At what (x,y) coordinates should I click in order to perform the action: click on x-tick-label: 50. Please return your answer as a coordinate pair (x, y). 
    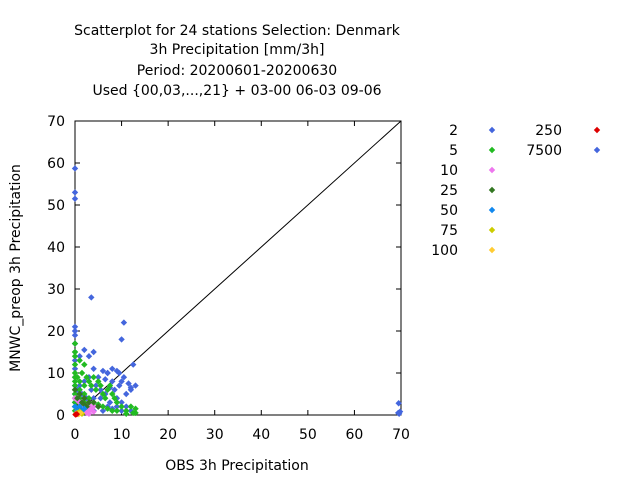
    Looking at the image, I should click on (308, 435).